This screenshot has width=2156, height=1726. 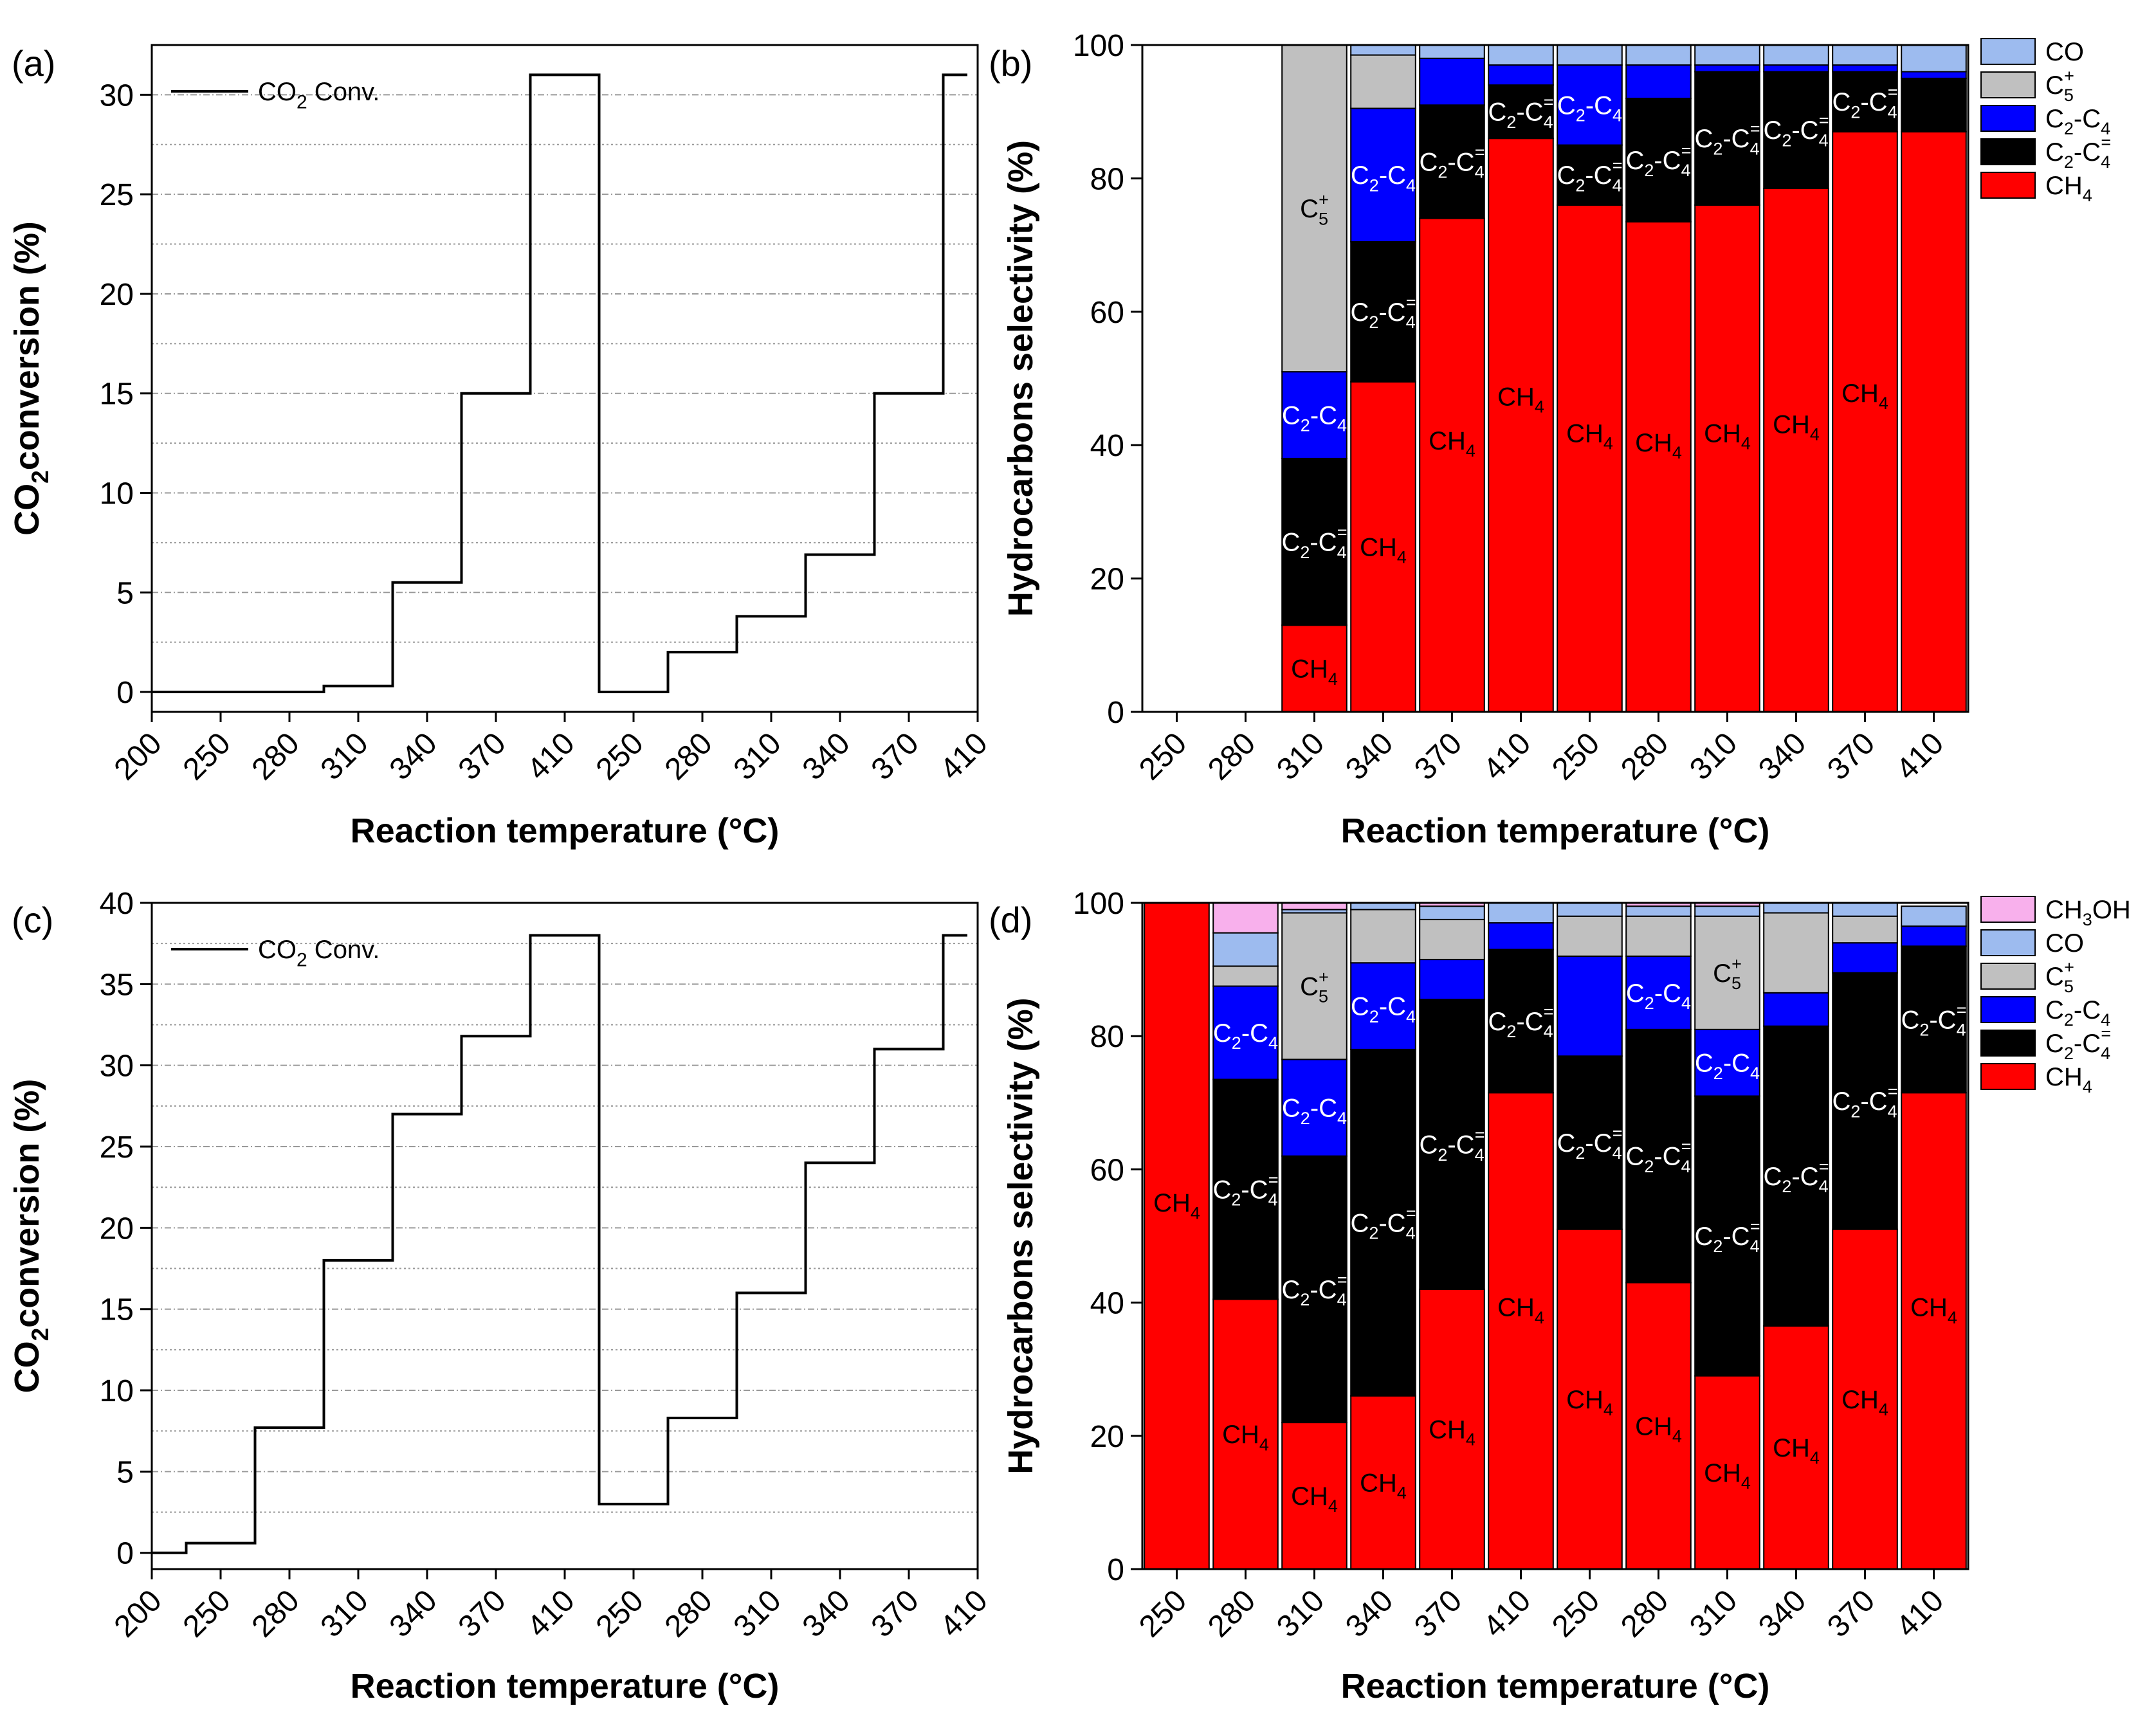 I want to click on x-tick-label-6: 250, so click(x=1576, y=1614).